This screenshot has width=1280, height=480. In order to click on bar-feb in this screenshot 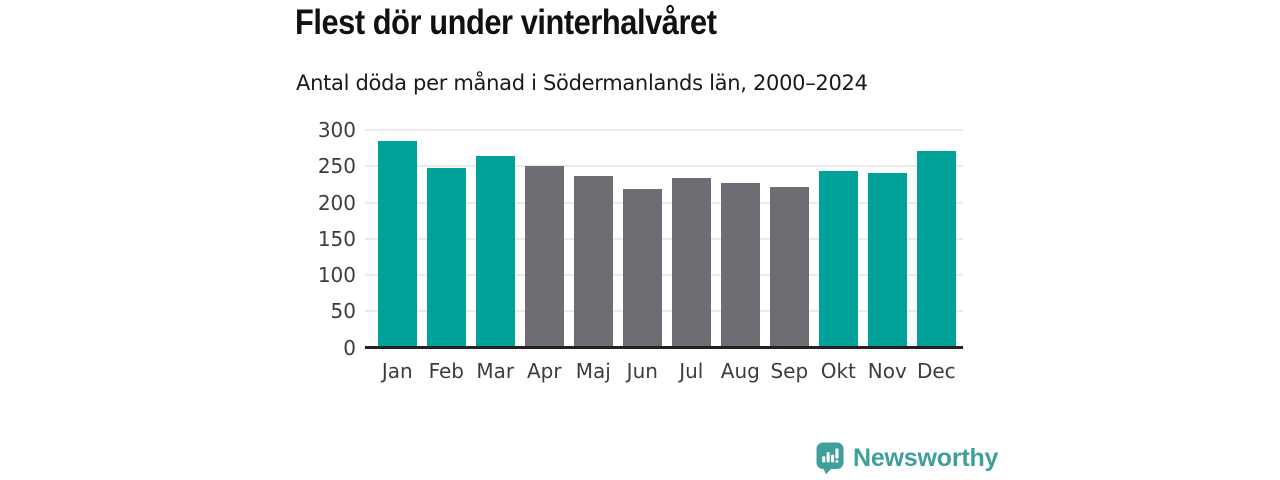, I will do `click(446, 258)`.